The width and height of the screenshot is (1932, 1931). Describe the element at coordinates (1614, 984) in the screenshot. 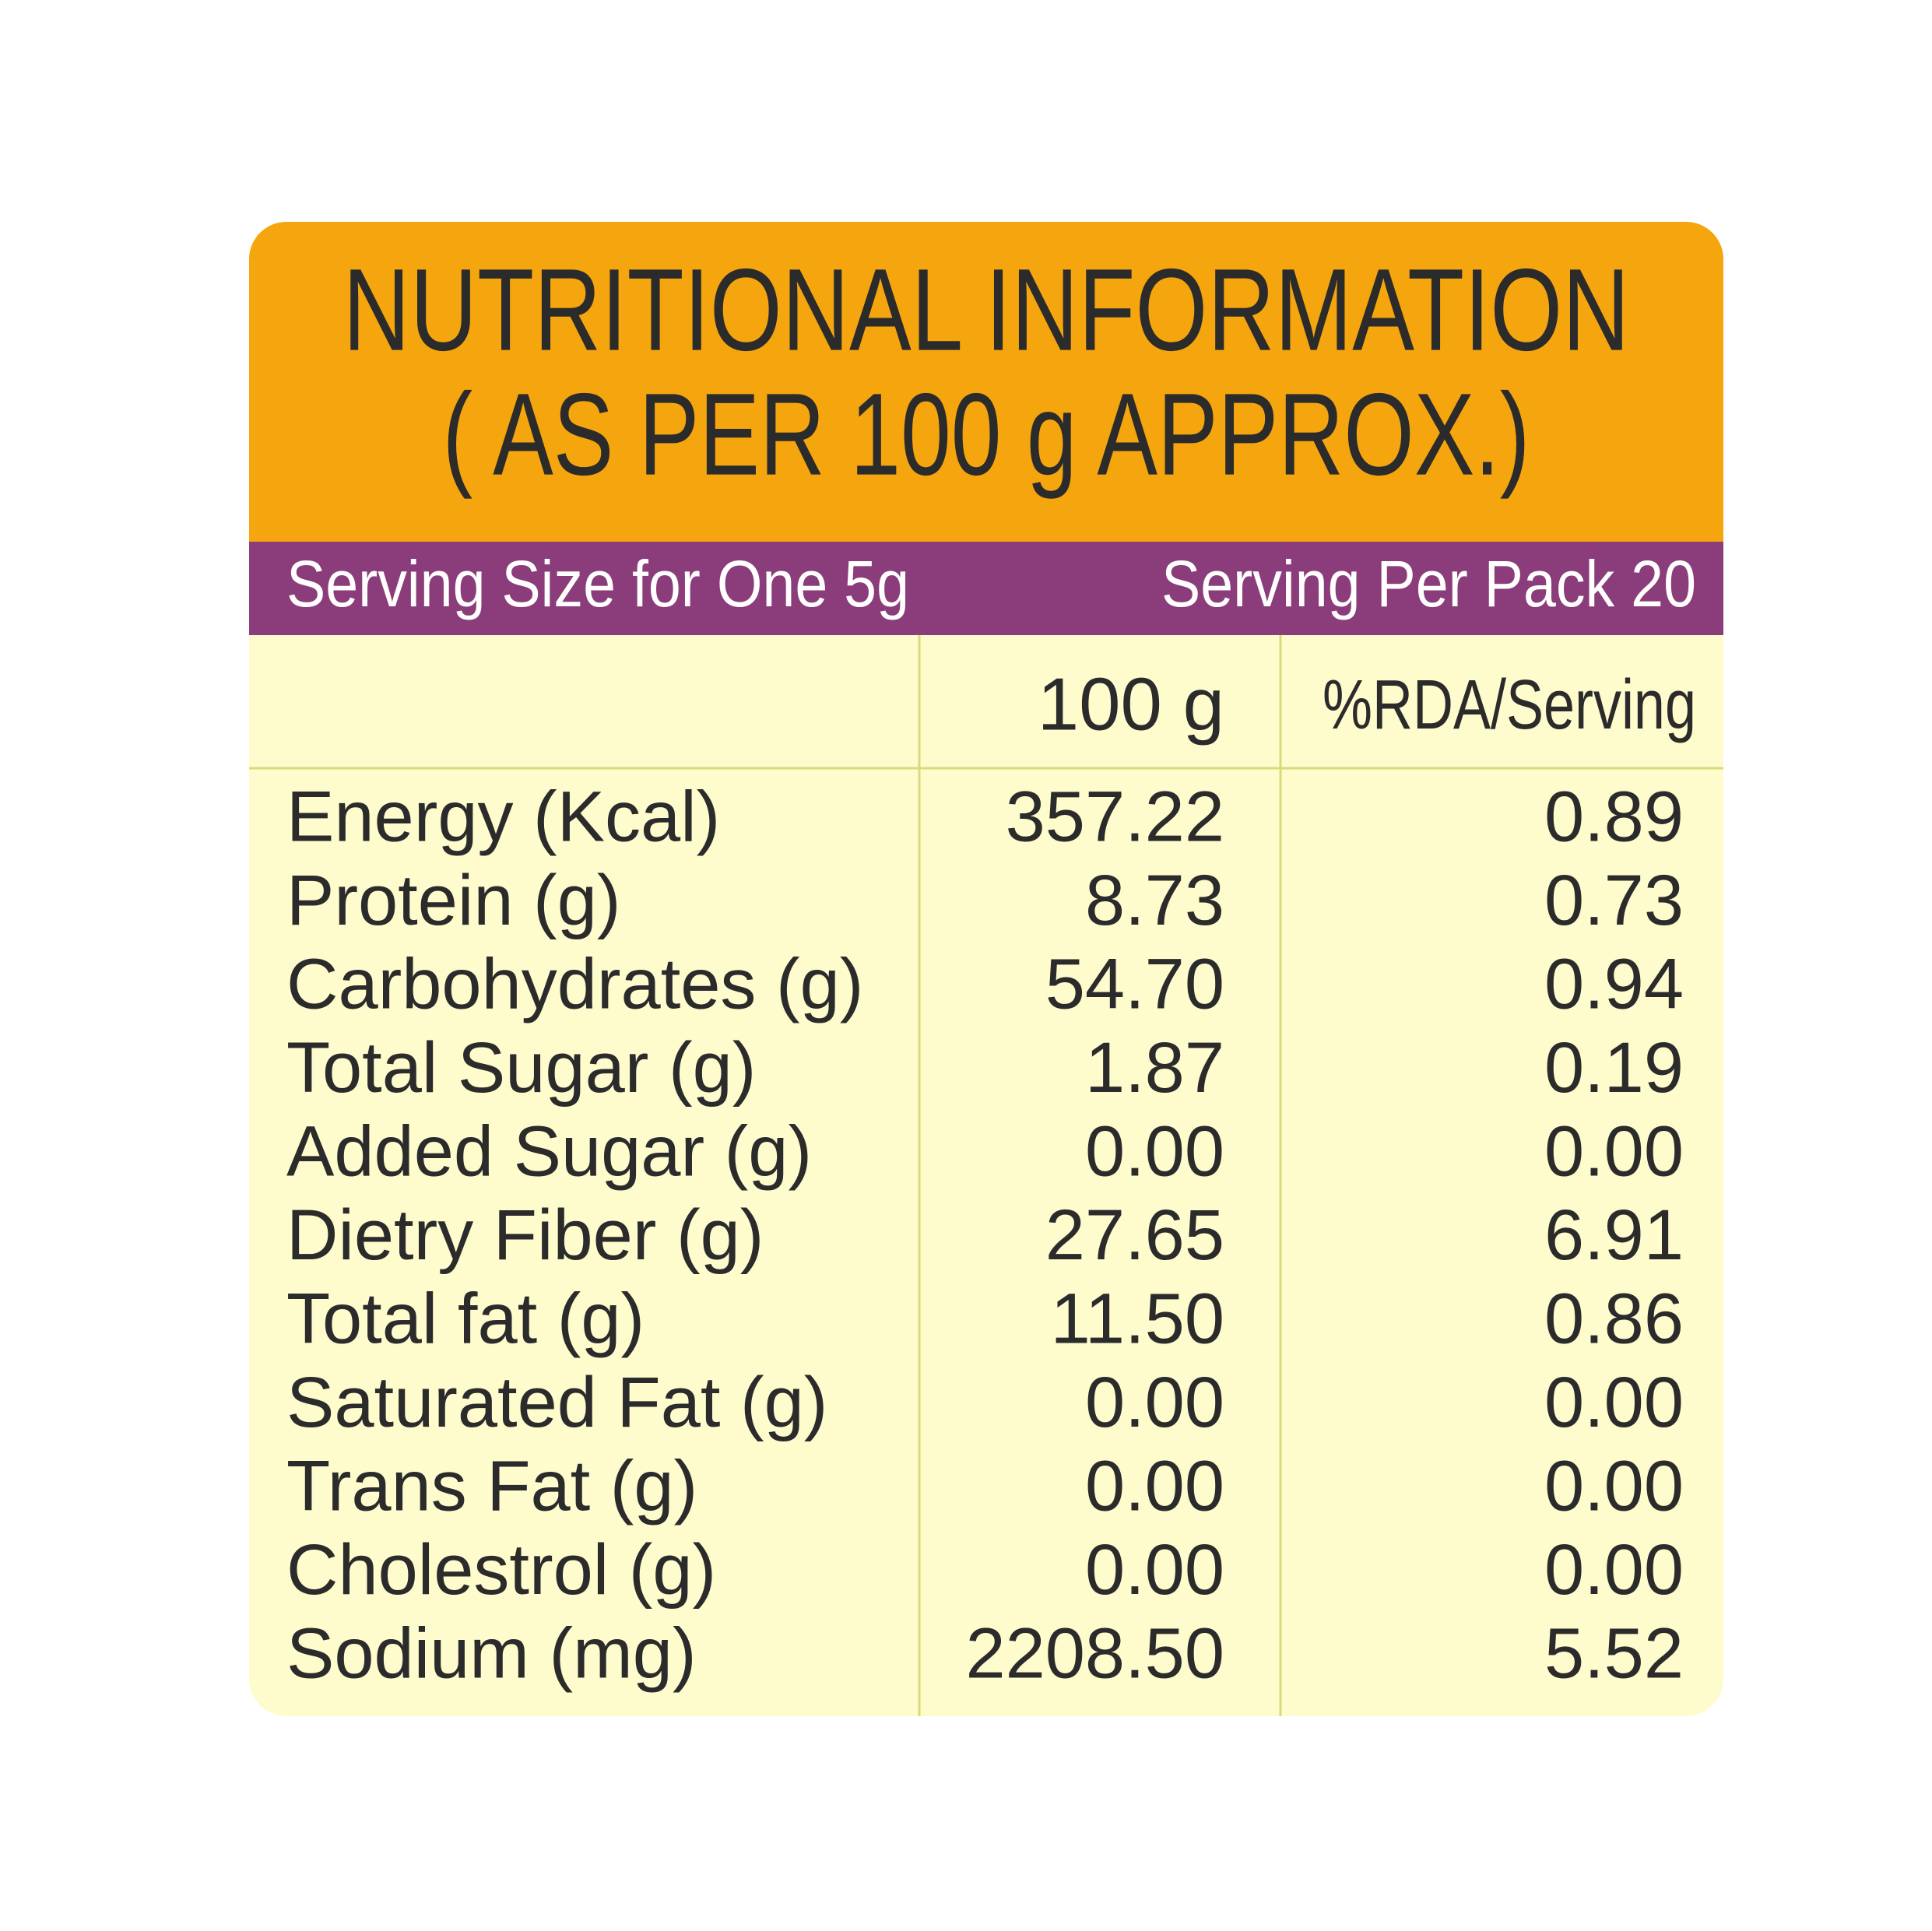

I see `rda-value: 0.94` at that location.